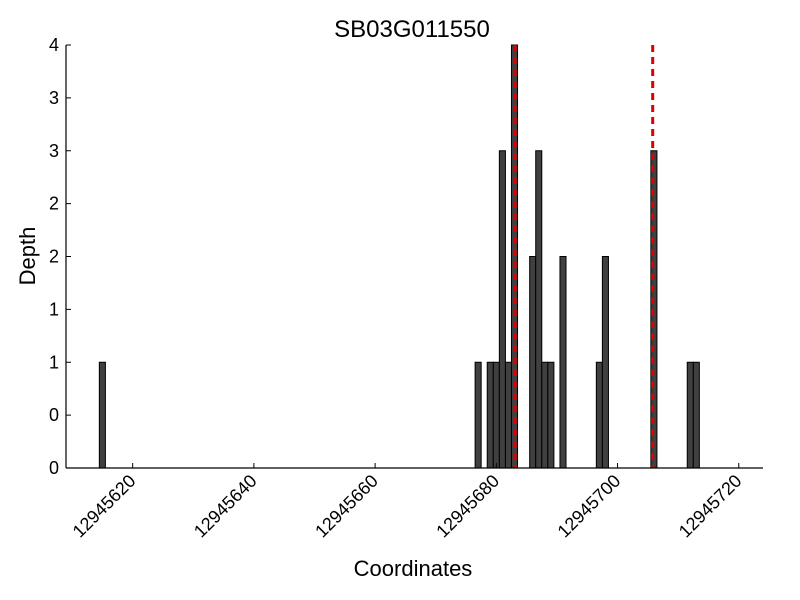  Describe the element at coordinates (467, 506) in the screenshot. I see `x-tick-label-3: 12945680` at that location.